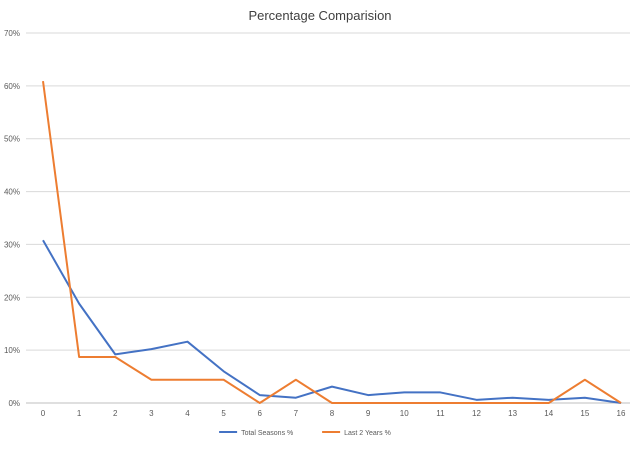 The height and width of the screenshot is (451, 640). Describe the element at coordinates (476, 413) in the screenshot. I see `x-tick-label: 12` at that location.